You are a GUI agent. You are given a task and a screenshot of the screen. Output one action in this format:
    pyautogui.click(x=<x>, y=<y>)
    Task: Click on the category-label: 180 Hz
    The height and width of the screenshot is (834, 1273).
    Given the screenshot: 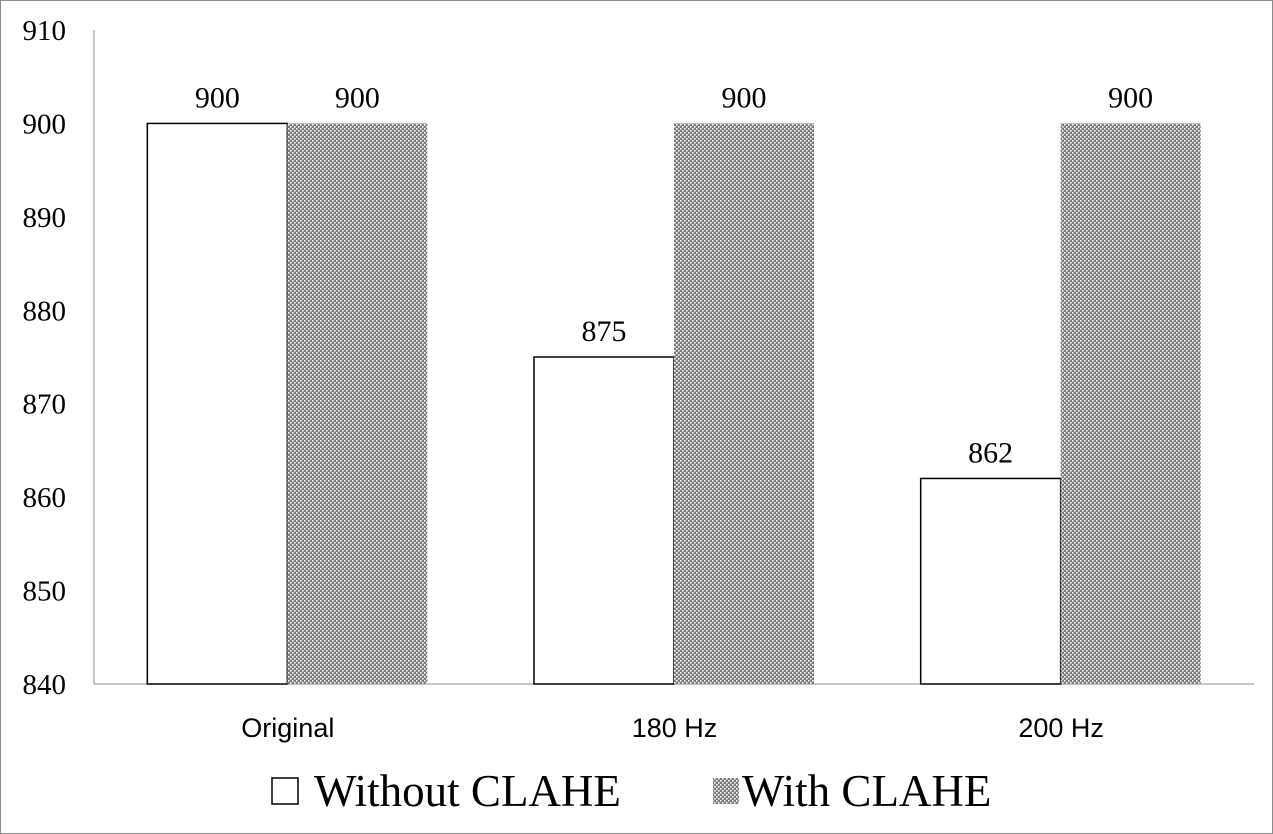 What is the action you would take?
    pyautogui.click(x=675, y=728)
    